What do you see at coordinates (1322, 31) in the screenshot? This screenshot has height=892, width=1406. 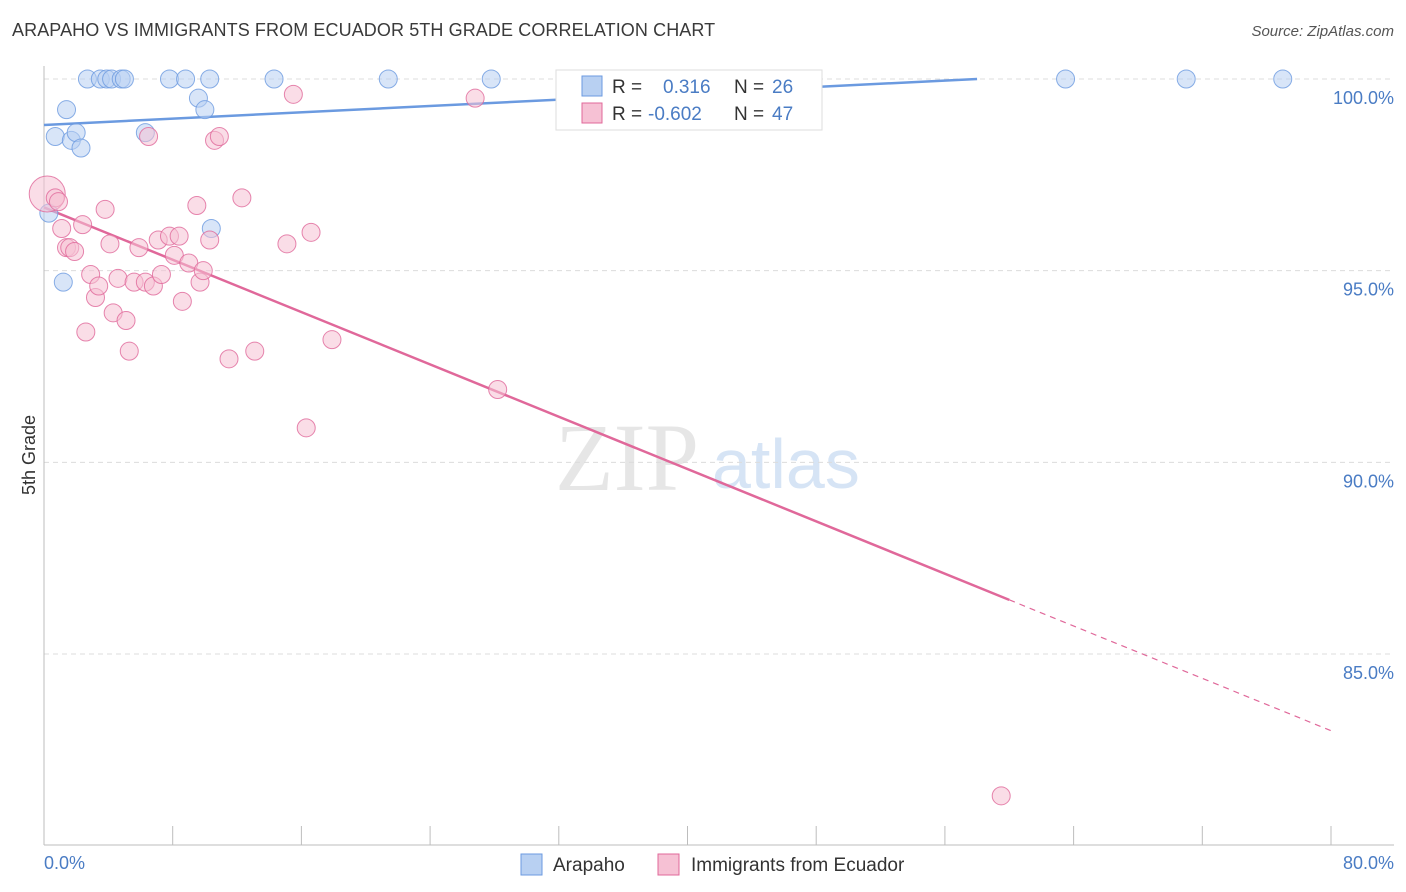 I see `chart-source: Source: ZipAtlas.com` at bounding box center [1322, 31].